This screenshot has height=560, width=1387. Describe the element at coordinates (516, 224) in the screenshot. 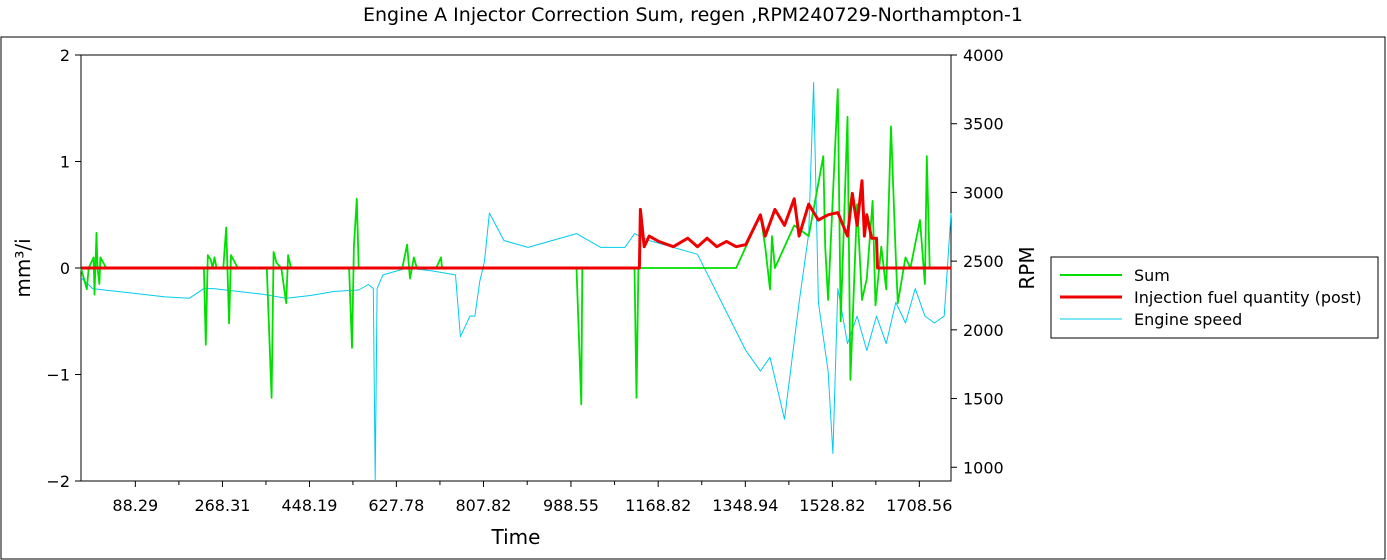

I see `injection-post-series-line` at that location.